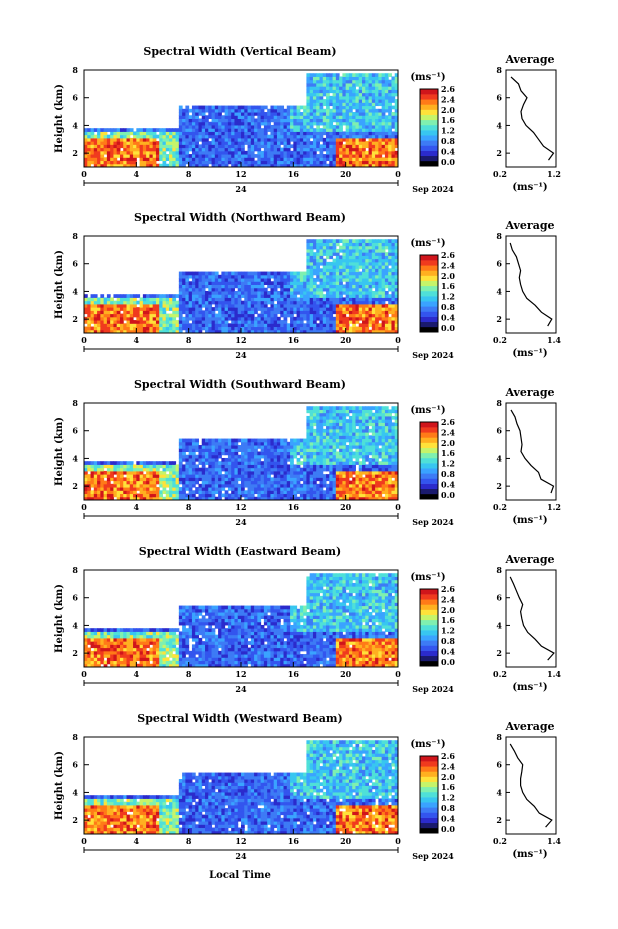  I want to click on y-axis-label: Height (km), so click(59, 284).